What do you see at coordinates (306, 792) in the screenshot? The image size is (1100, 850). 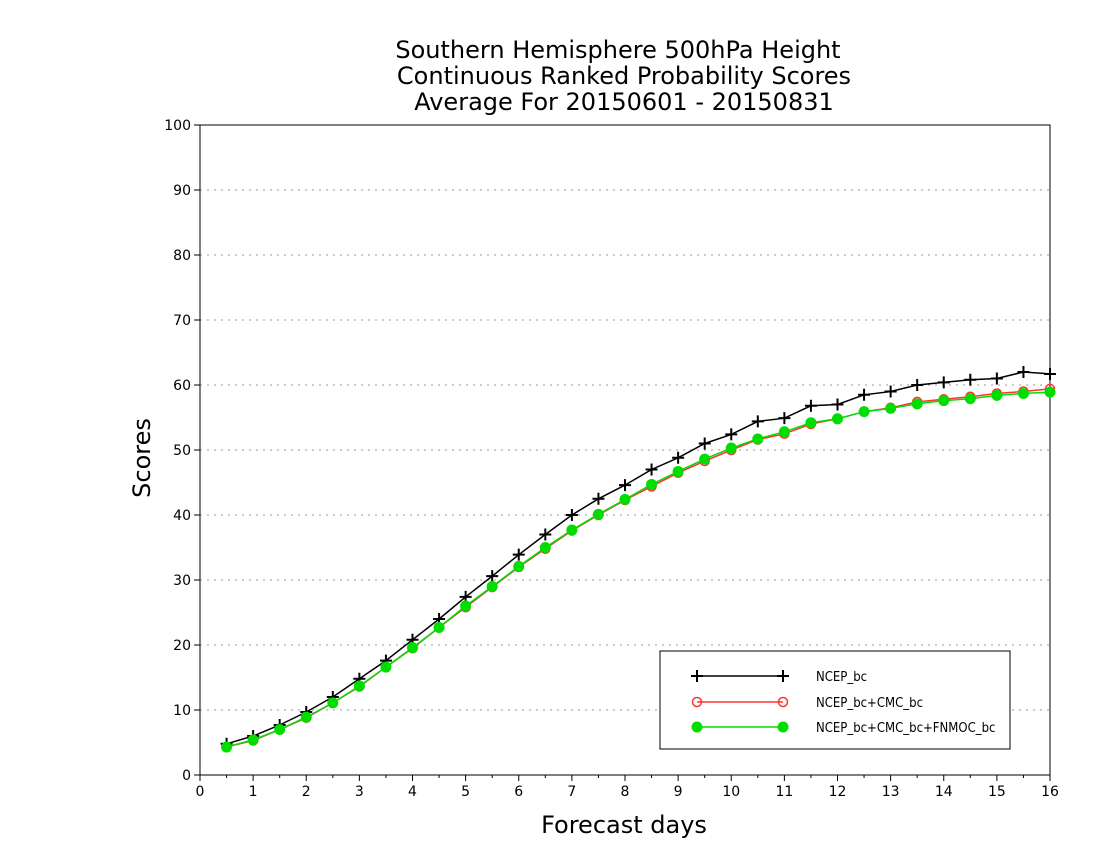 I see `x-tick-label: 2` at bounding box center [306, 792].